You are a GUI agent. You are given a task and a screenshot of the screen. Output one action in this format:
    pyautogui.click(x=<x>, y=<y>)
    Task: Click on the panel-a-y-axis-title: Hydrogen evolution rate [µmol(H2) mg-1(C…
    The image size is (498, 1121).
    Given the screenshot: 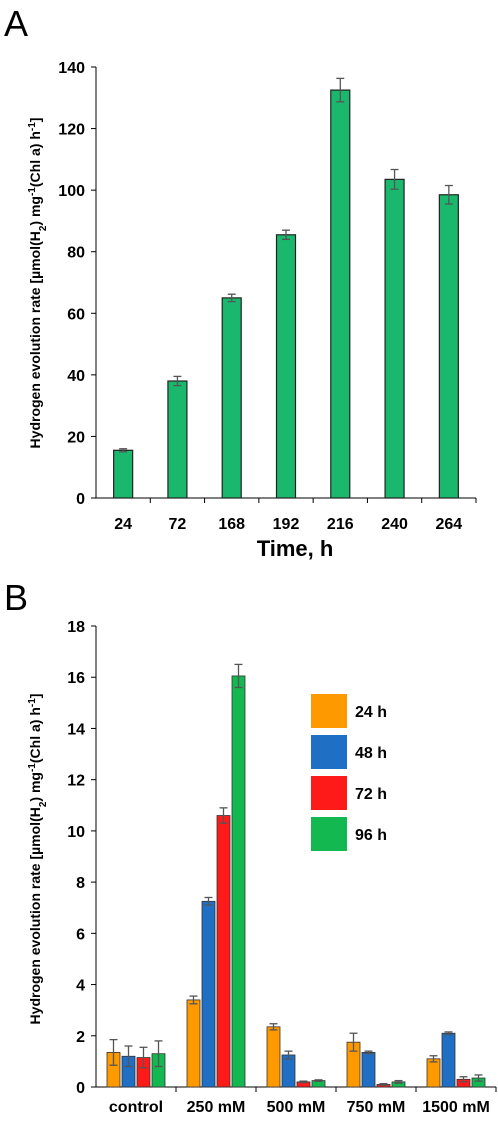 What is the action you would take?
    pyautogui.click(x=38, y=283)
    